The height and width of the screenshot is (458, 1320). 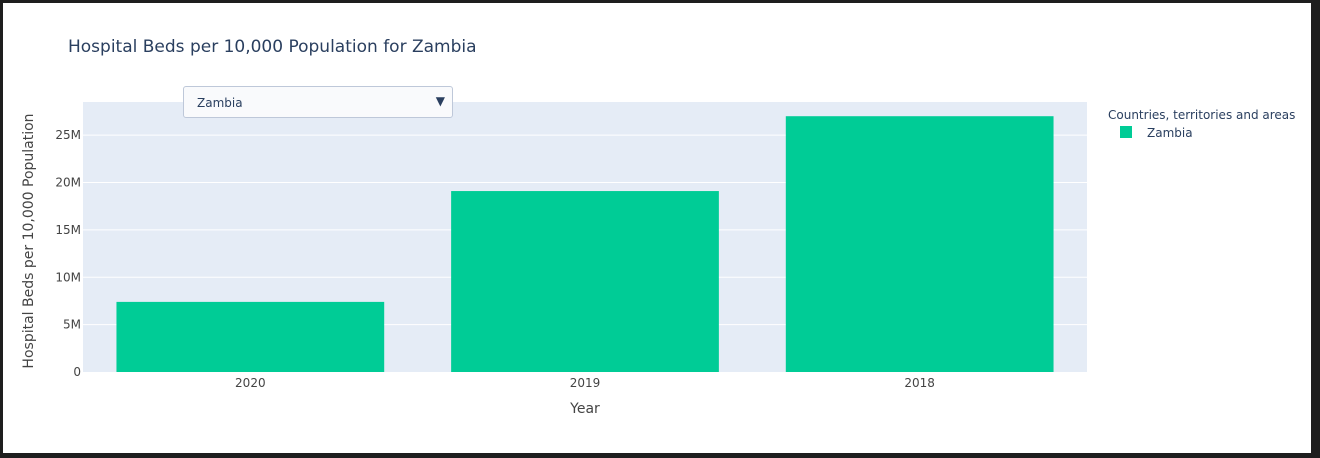 What do you see at coordinates (68, 277) in the screenshot?
I see `y-tick-label: 10M` at bounding box center [68, 277].